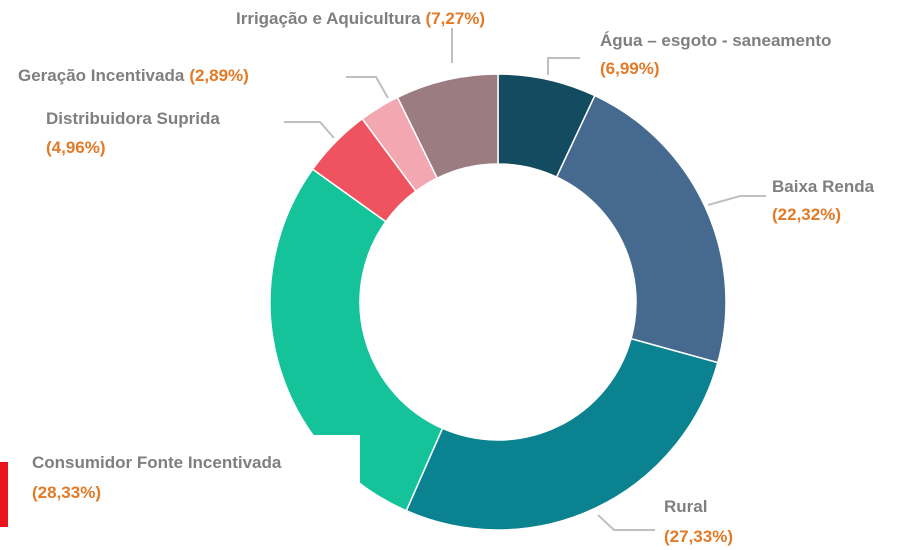 The height and width of the screenshot is (550, 906). Describe the element at coordinates (133, 133) in the screenshot. I see `slice-label: Distribuidora Suprida (4,96%)` at that location.